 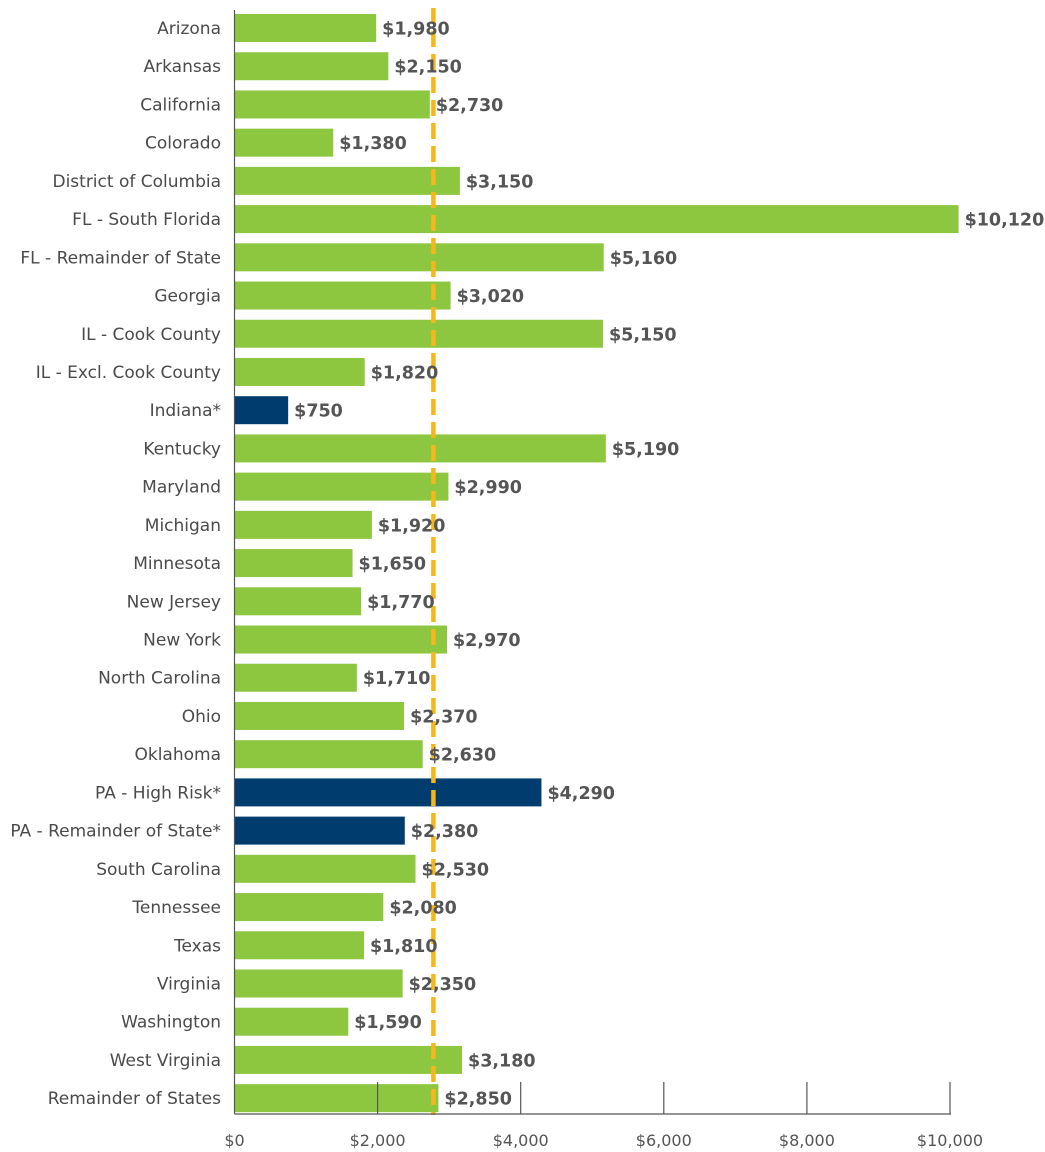 I want to click on value-label: $5,190, so click(x=646, y=450).